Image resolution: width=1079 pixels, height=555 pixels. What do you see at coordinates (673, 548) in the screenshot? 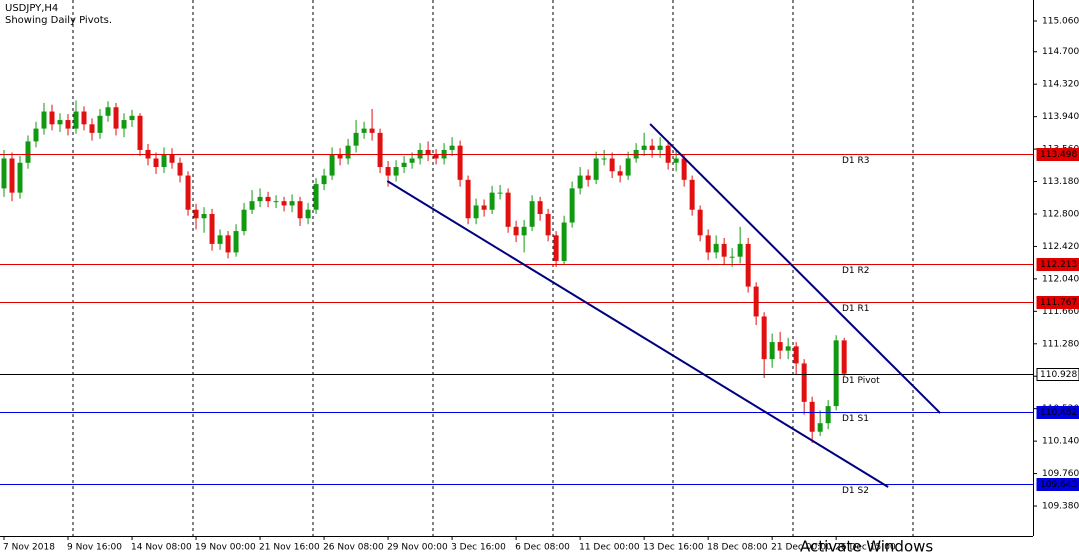
I see `x-tick-label: 13 Dec 16:00` at bounding box center [673, 548].